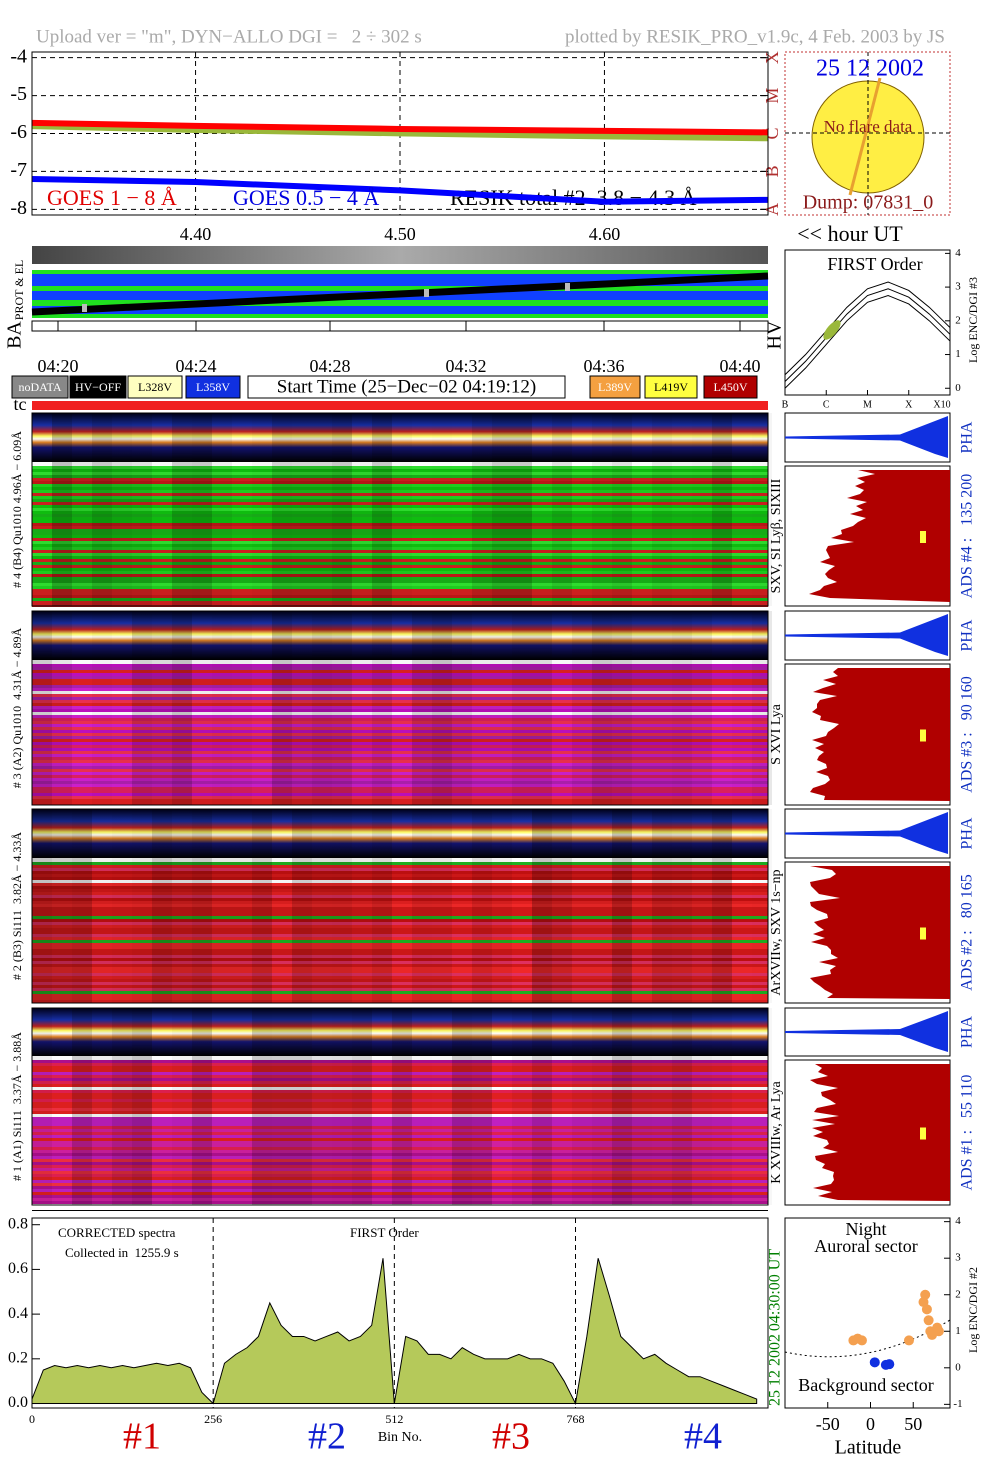  What do you see at coordinates (603, 366) in the screenshot?
I see `time-tick-label: 04:36` at bounding box center [603, 366].